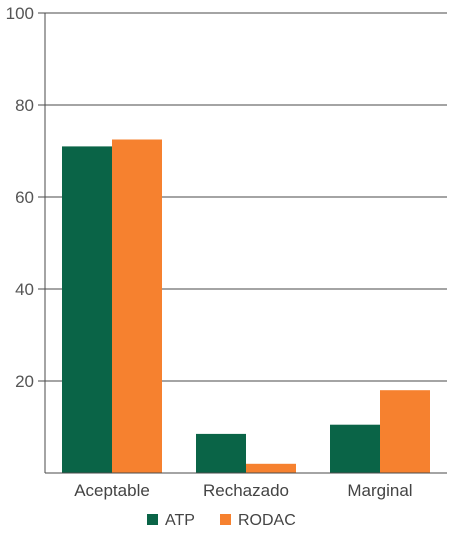 Image resolution: width=460 pixels, height=547 pixels. I want to click on y-tick-label: 20, so click(24, 381).